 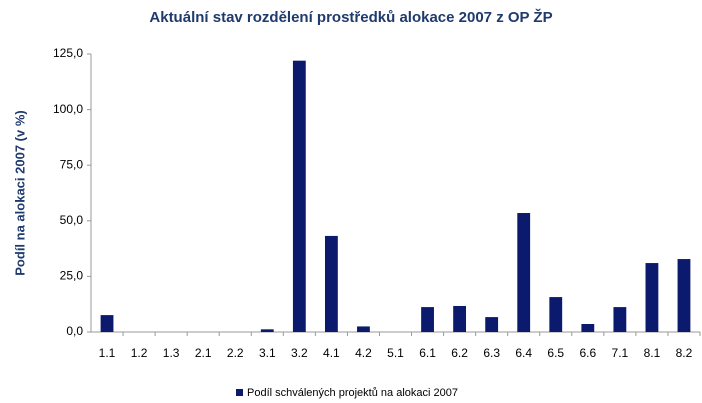 I want to click on y-tick-label: 125,0, so click(x=68, y=53).